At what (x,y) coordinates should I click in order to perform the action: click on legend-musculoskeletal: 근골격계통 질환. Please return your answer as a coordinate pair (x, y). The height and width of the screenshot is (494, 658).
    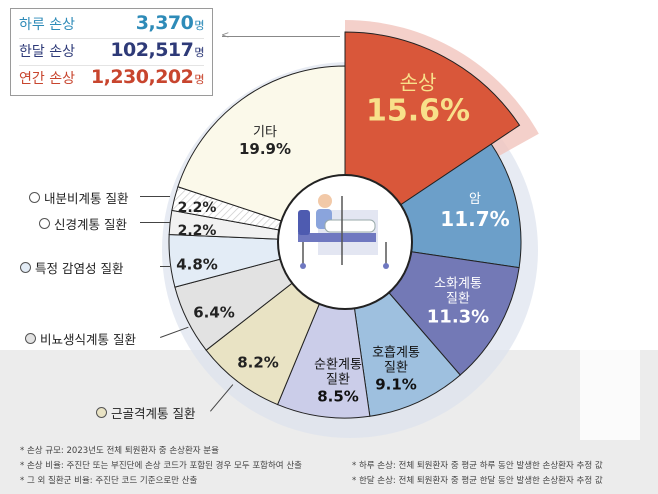
    Looking at the image, I should click on (145, 412).